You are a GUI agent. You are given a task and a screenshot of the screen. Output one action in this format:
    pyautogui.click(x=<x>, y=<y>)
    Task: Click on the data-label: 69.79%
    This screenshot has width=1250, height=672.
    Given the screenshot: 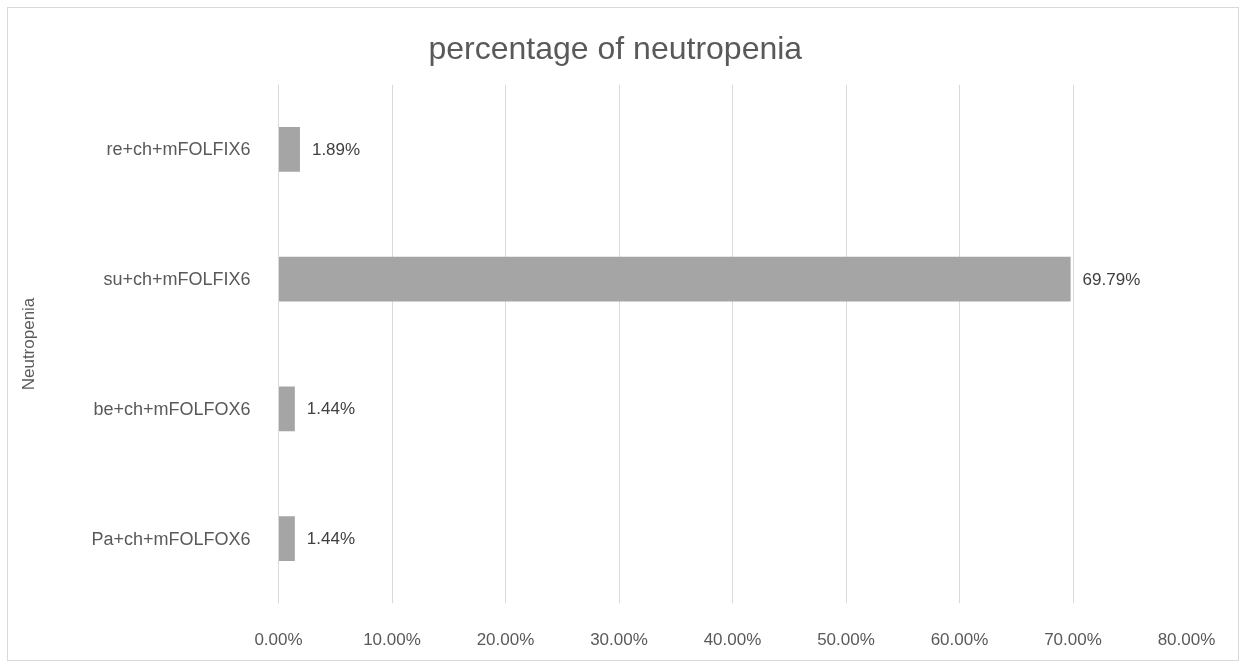 What is the action you would take?
    pyautogui.click(x=1111, y=279)
    